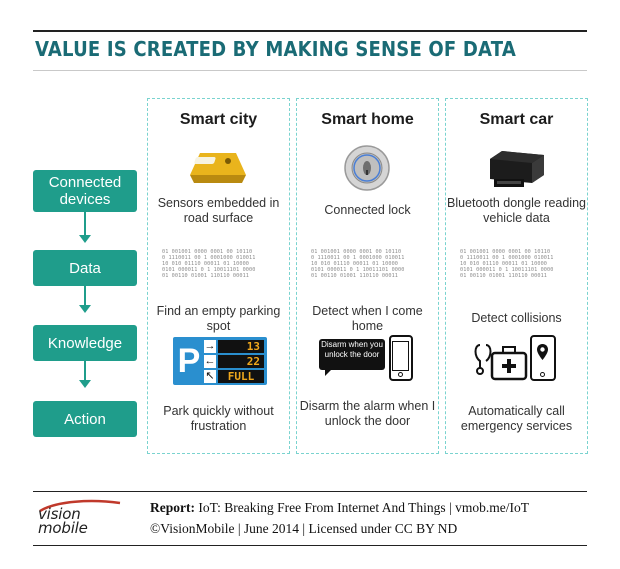  What do you see at coordinates (516, 318) in the screenshot?
I see `knowledge-caption: Detect collisions` at bounding box center [516, 318].